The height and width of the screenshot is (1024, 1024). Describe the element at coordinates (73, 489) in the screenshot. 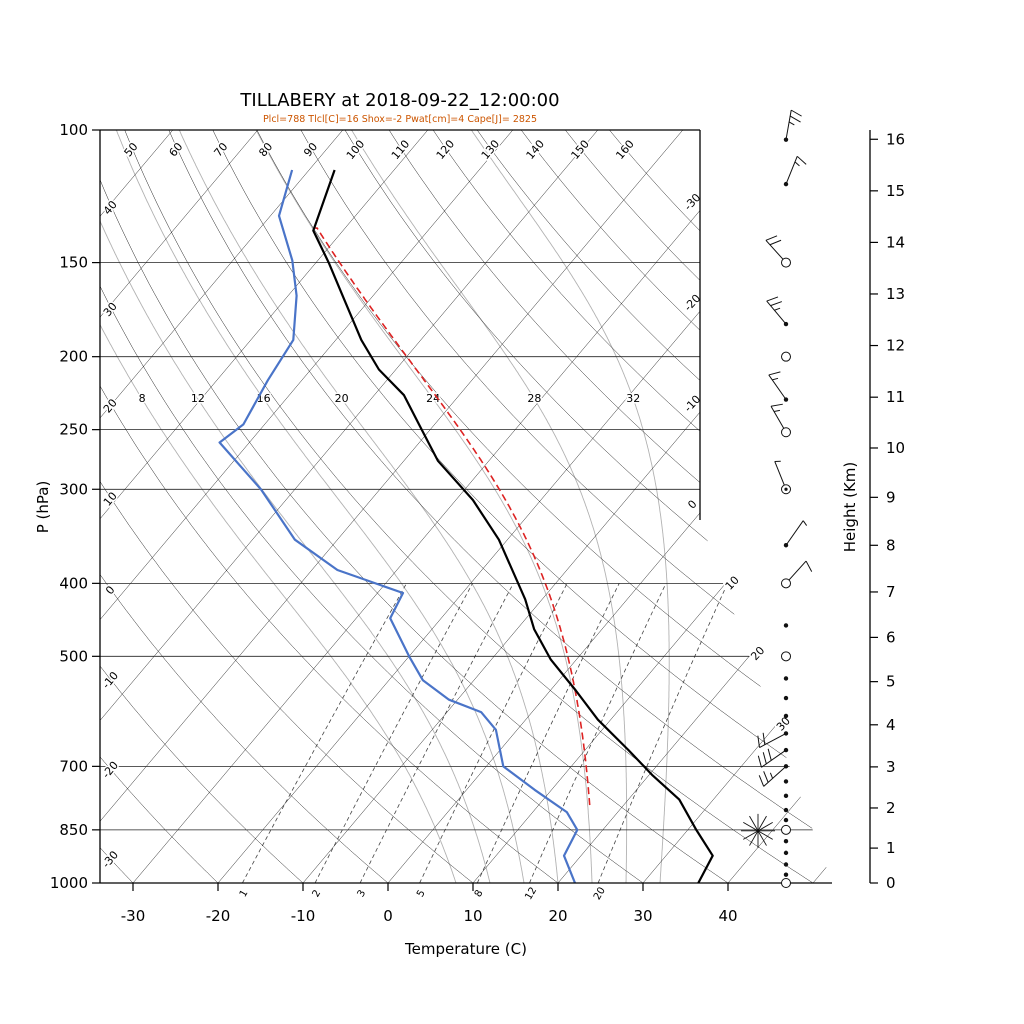

I see `svg-text: 300` at that location.